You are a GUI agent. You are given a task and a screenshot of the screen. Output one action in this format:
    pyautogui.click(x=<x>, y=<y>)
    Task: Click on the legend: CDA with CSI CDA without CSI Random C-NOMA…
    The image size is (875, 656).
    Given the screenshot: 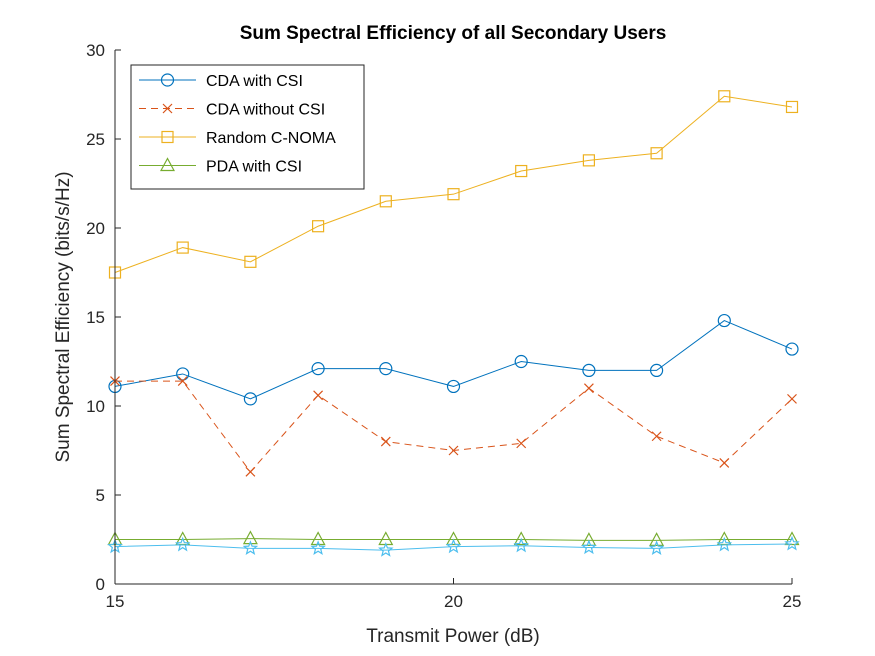 What is the action you would take?
    pyautogui.click(x=247, y=127)
    